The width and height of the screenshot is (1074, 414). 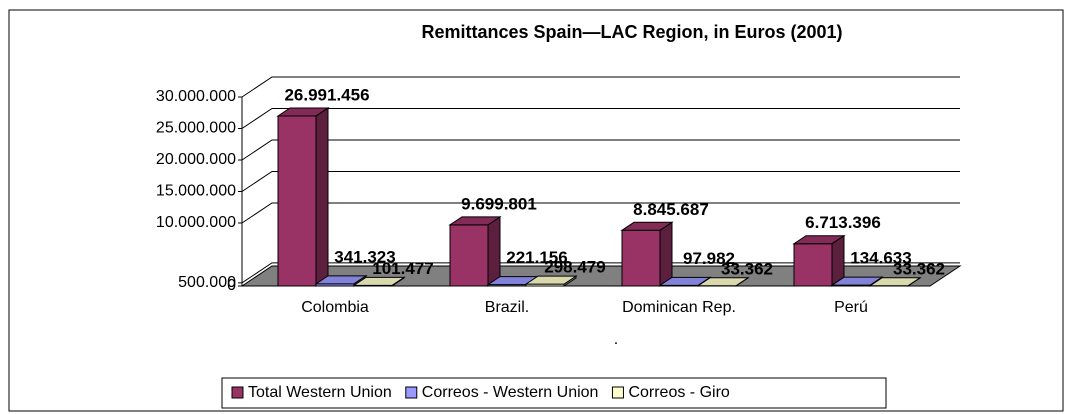 What do you see at coordinates (402, 268) in the screenshot?
I see `data-label: 101.477` at bounding box center [402, 268].